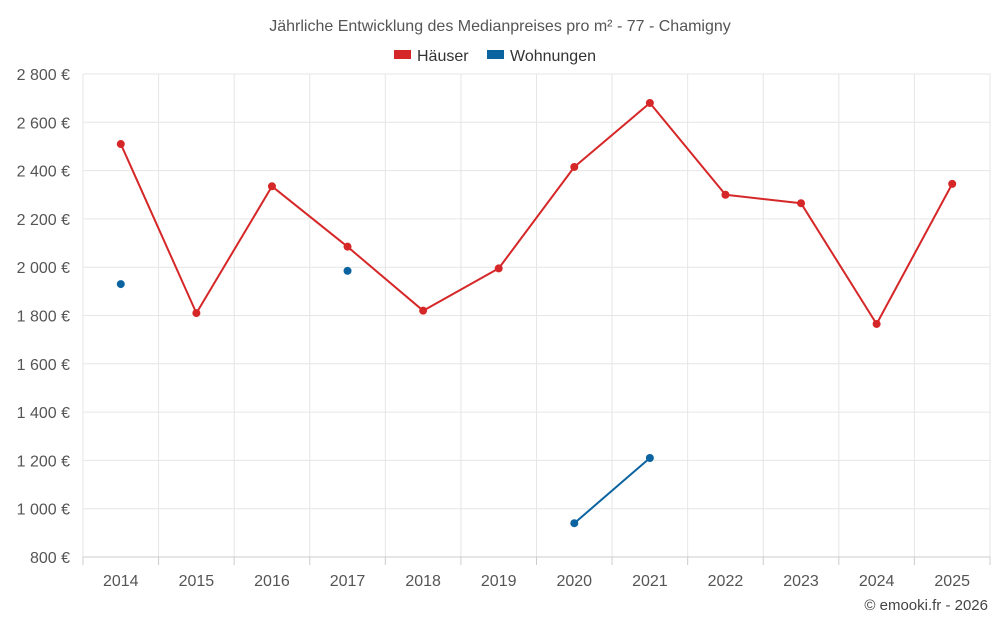 The image size is (1000, 625). What do you see at coordinates (650, 581) in the screenshot?
I see `x-tick-label: 2021` at bounding box center [650, 581].